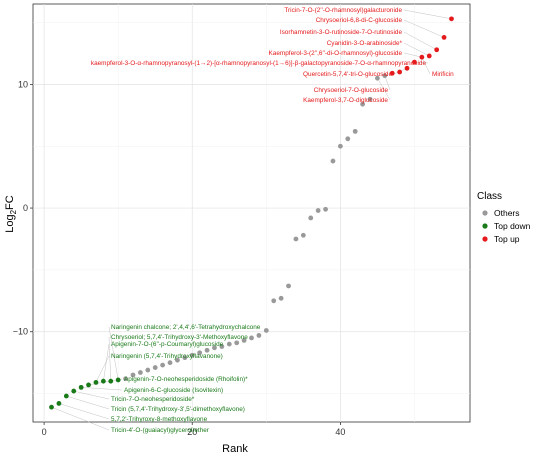 This screenshot has height=460, width=550. I want to click on annotation-label-down: Tricin-7-O-neohesperidoside*, so click(153, 399).